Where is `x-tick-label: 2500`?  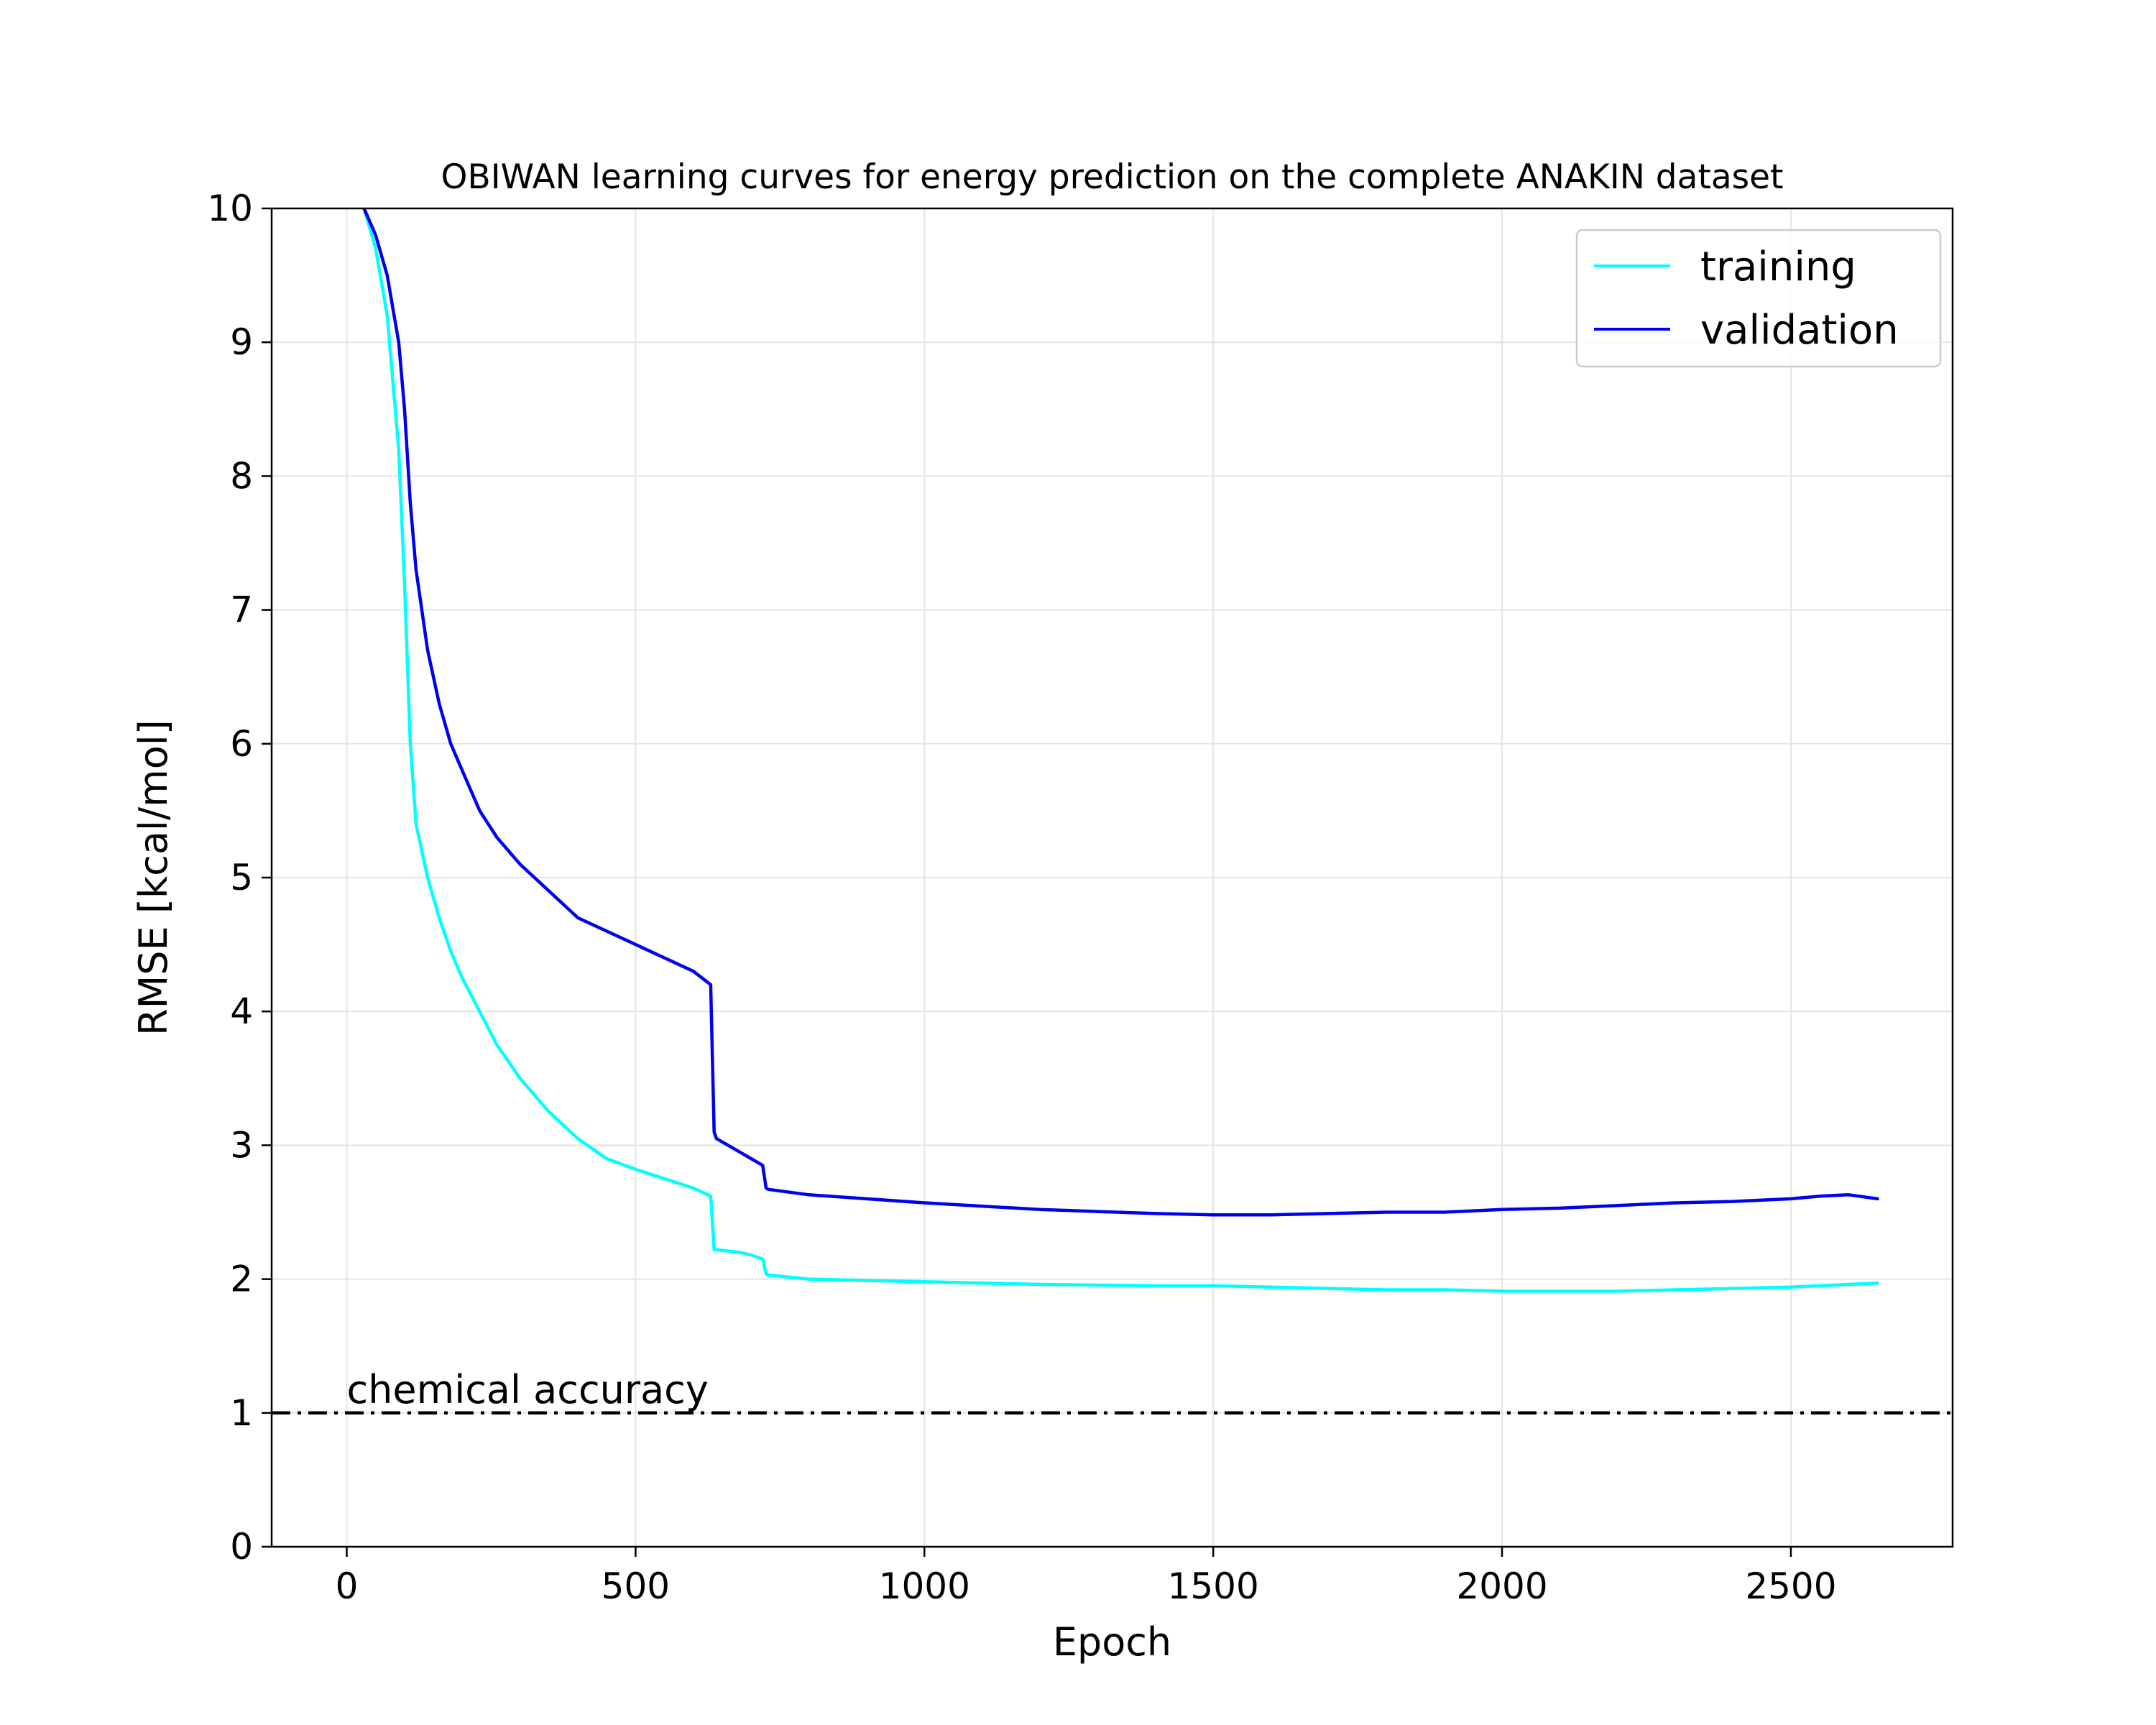 x-tick-label: 2500 is located at coordinates (1791, 1586).